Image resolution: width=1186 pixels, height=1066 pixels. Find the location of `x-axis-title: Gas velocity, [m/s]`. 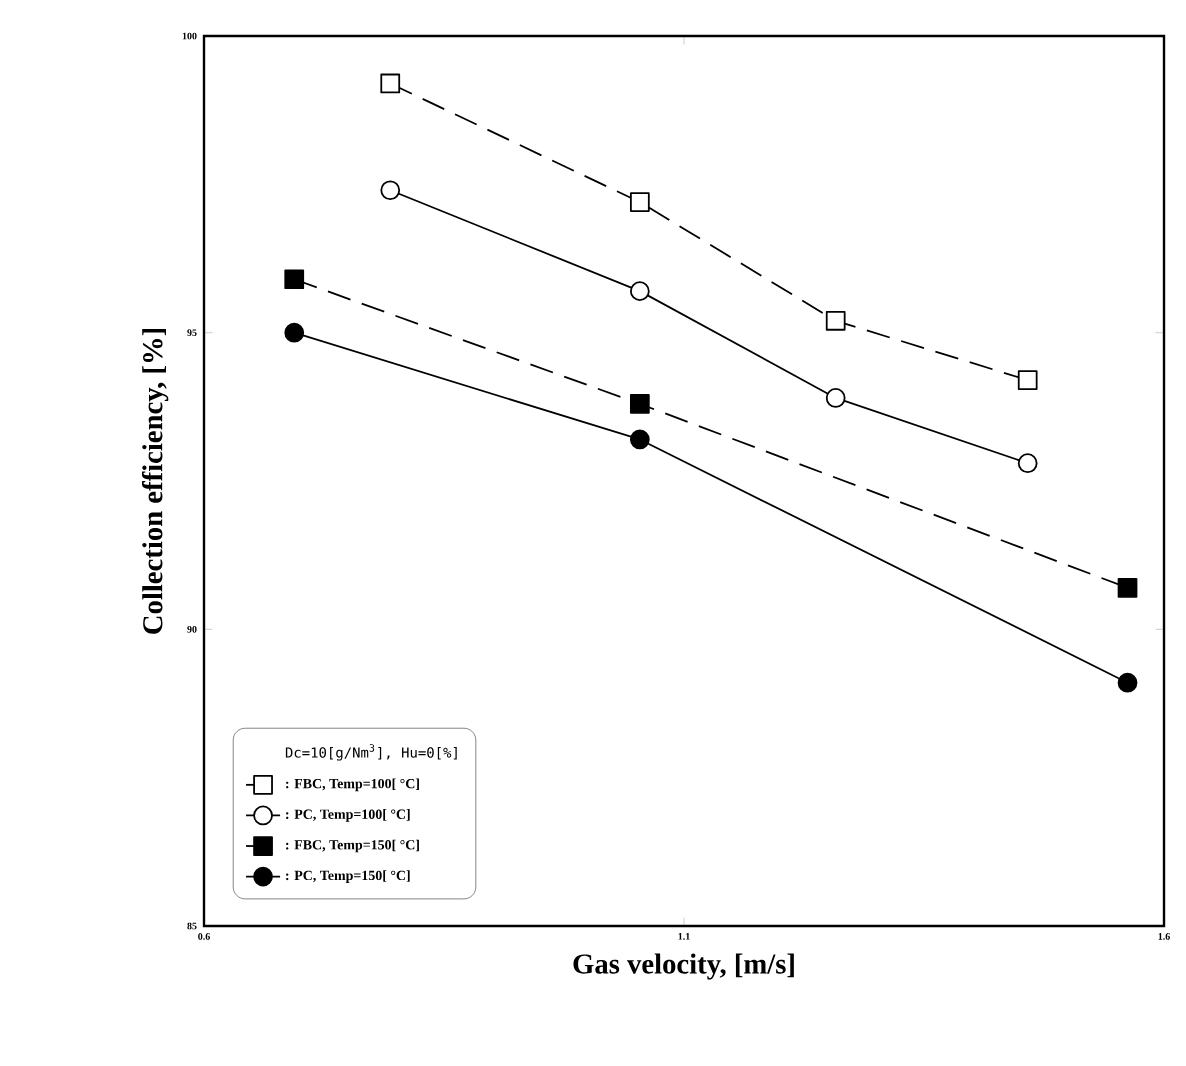

x-axis-title: Gas velocity, [m/s] is located at coordinates (683, 966).